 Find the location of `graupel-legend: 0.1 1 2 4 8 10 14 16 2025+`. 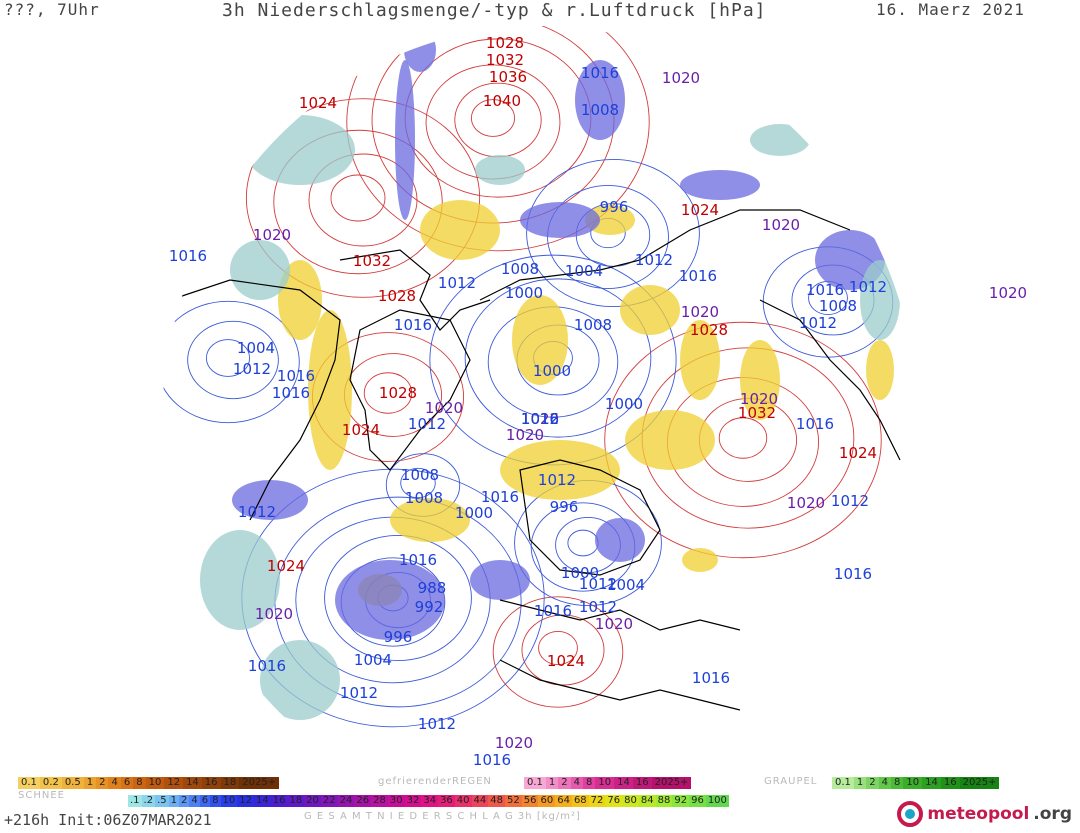

graupel-legend: 0.1 1 2 4 8 10 14 16 2025+ is located at coordinates (916, 783).